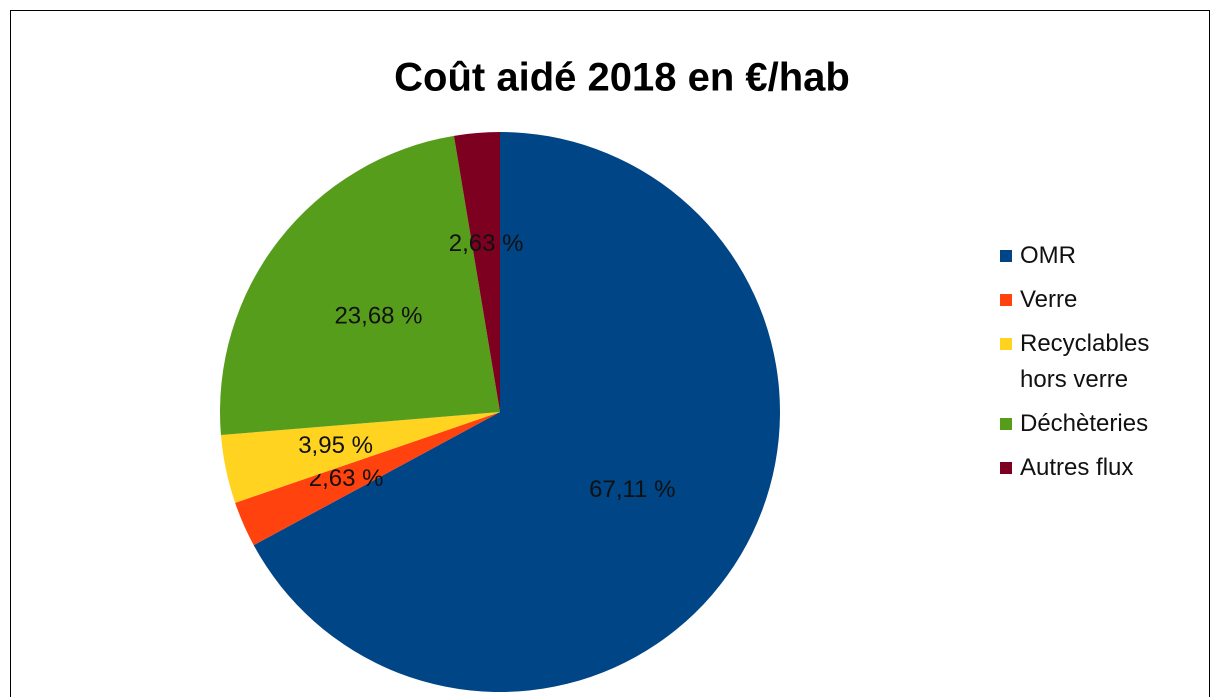  Describe the element at coordinates (622, 78) in the screenshot. I see `chart-title: Coût aidé 2018 en €/hab` at that location.